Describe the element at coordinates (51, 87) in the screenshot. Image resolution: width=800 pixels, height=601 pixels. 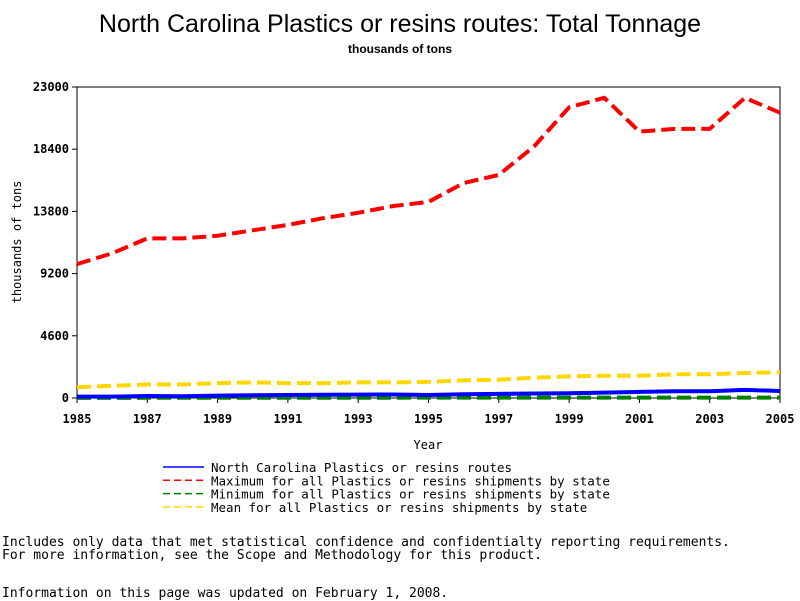
I see `y-tick-label: 23000` at that location.